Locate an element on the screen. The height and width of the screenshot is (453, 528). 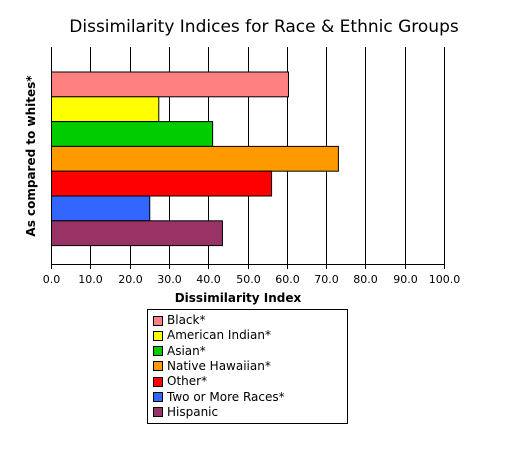
legend-item: Black* is located at coordinates (179, 320).